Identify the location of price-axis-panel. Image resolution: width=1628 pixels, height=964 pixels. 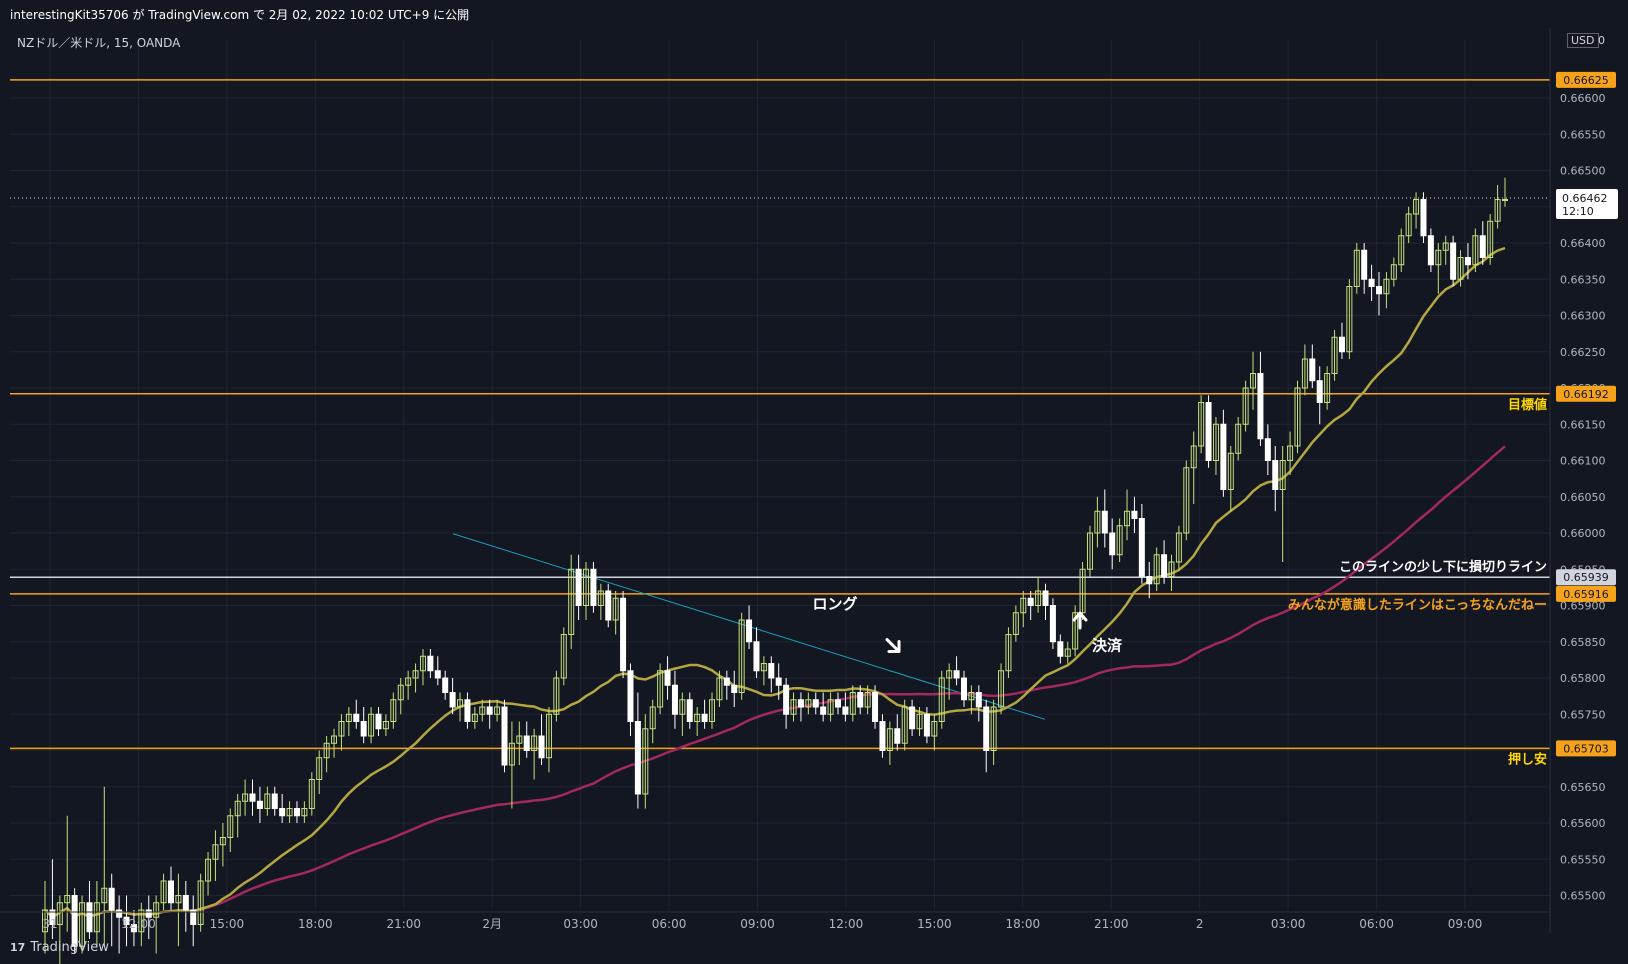
(1589, 480).